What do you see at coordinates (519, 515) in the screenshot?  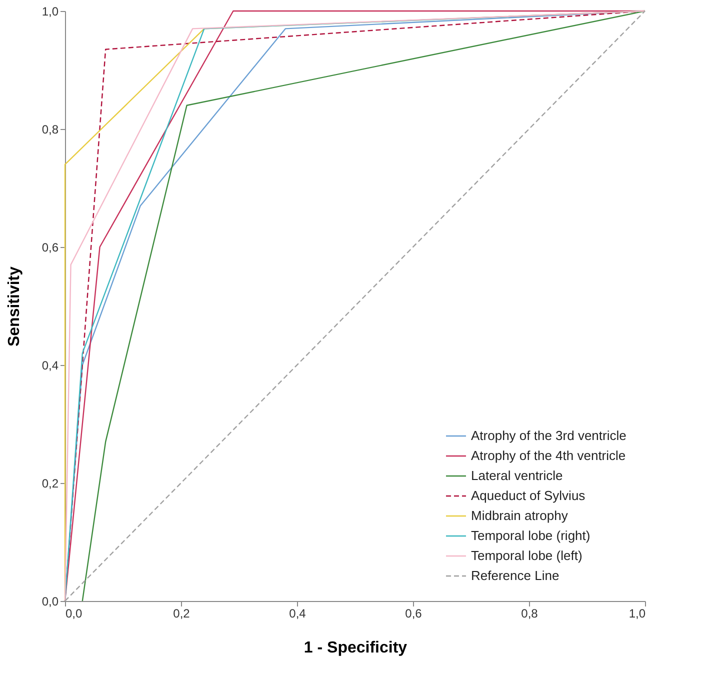 I see `legend-label: Midbrain atrophy` at bounding box center [519, 515].